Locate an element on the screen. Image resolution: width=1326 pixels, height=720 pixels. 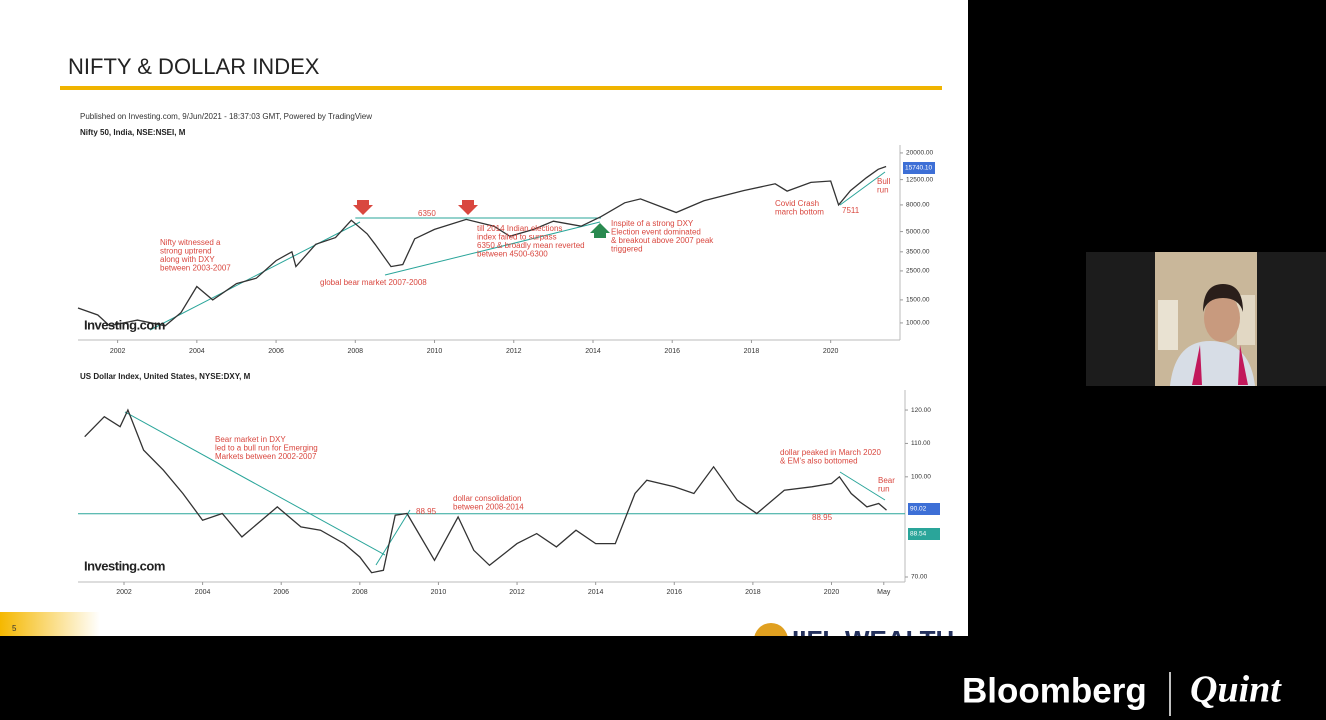
window is located at coordinates (1168, 325).